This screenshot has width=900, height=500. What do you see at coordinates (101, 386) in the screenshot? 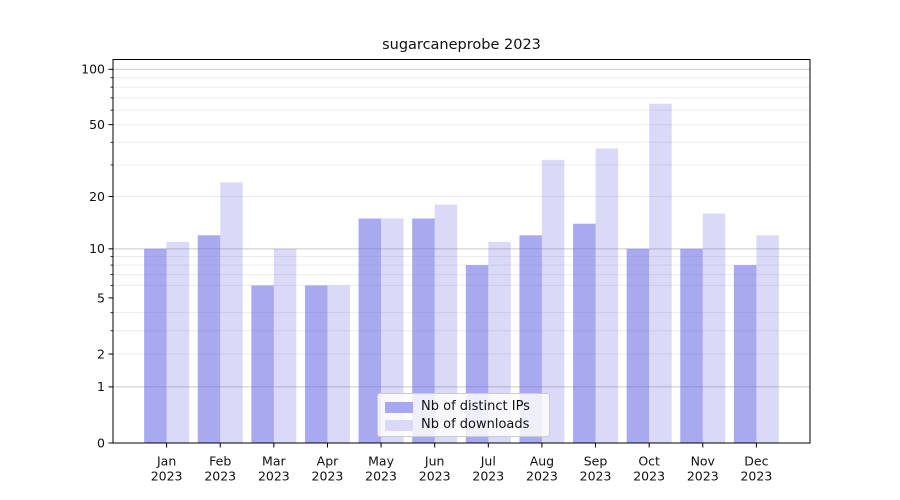
I see `y-tick-label: 1` at bounding box center [101, 386].